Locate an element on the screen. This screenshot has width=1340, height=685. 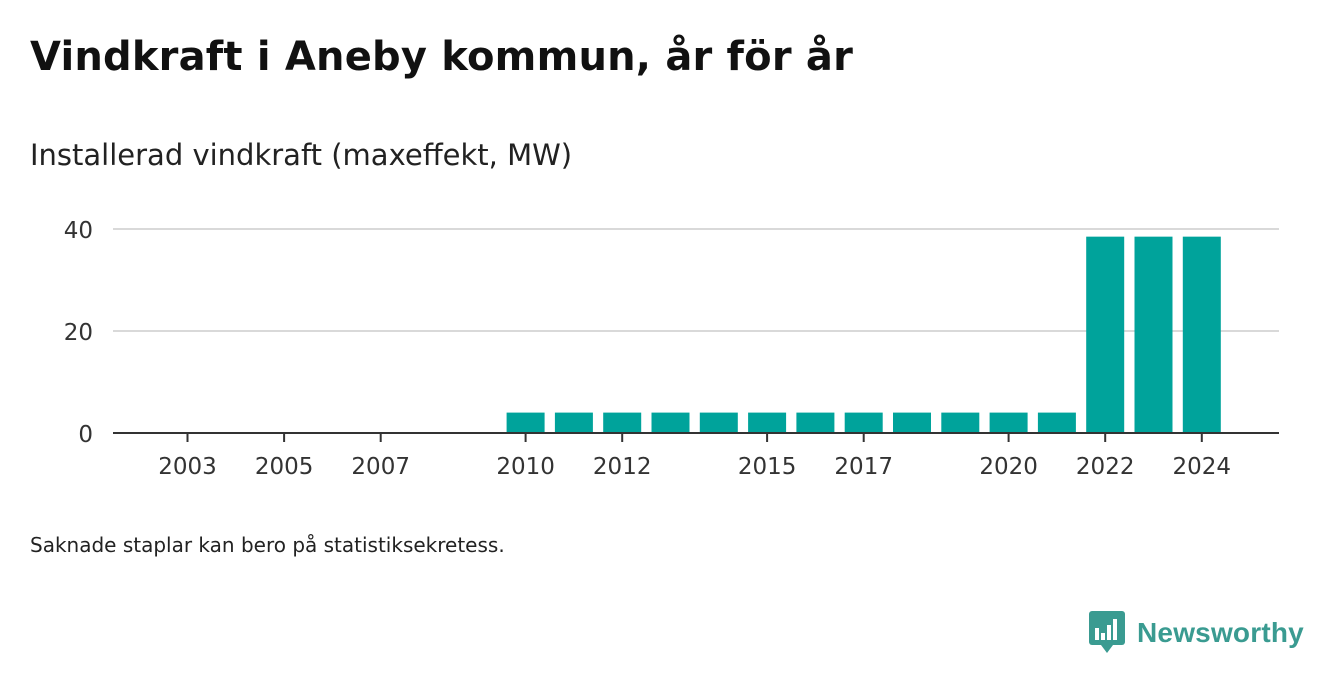
x-tick-label: 2024 is located at coordinates (1202, 467).